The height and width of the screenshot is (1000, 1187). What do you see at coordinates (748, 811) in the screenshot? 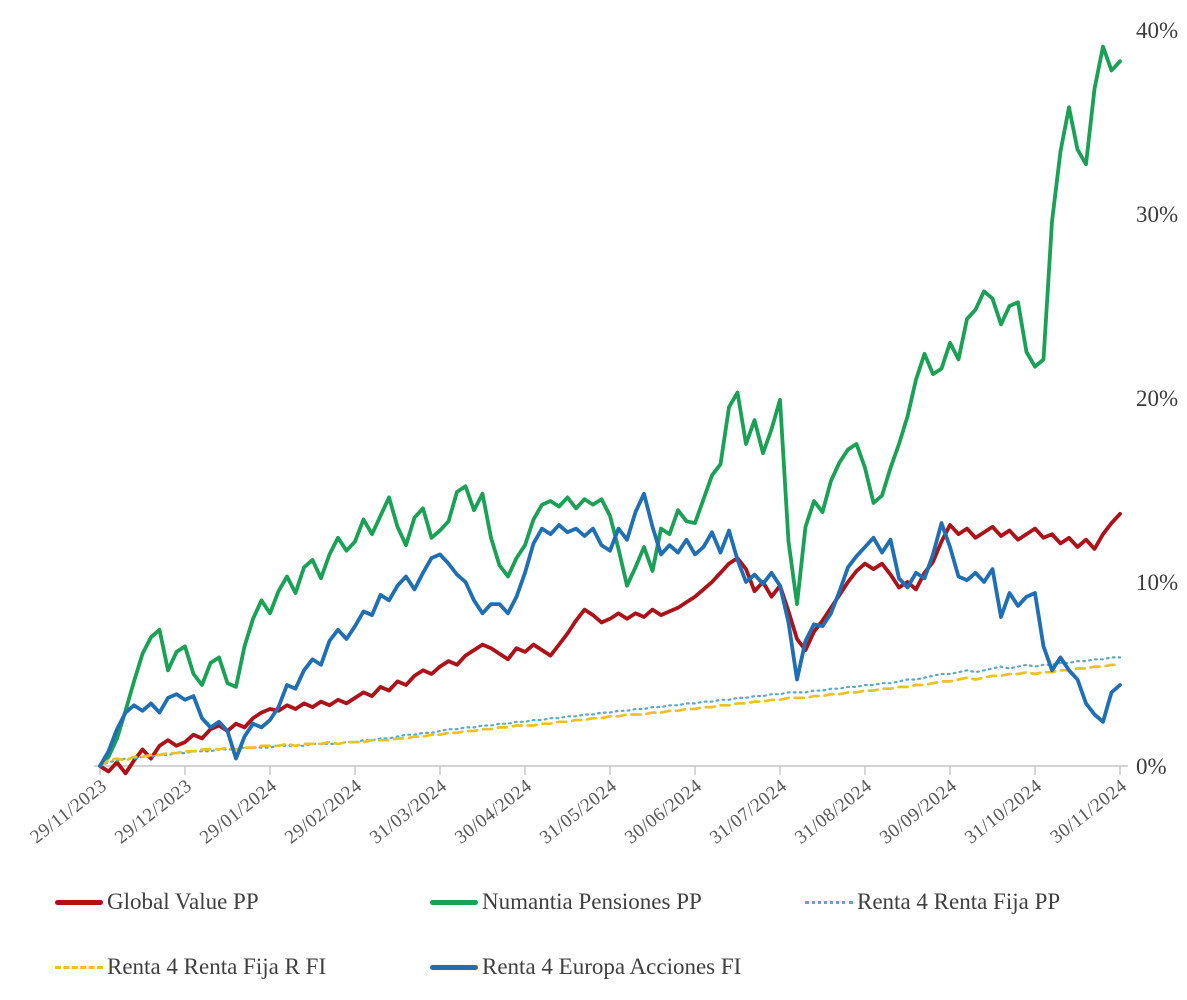
I see `x-tick-label: 31/07/2024` at bounding box center [748, 811].